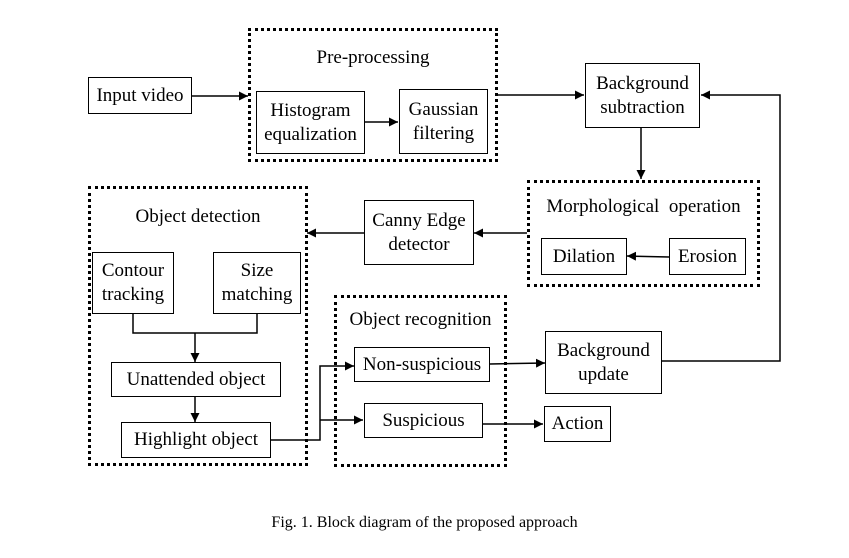 This screenshot has width=849, height=558. I want to click on node-bg-update-line1: Background, so click(603, 350).